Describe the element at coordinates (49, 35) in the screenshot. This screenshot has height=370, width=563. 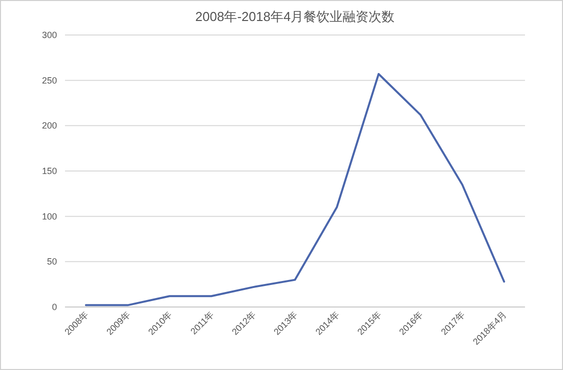
I see `y-tick-label: 300` at that location.